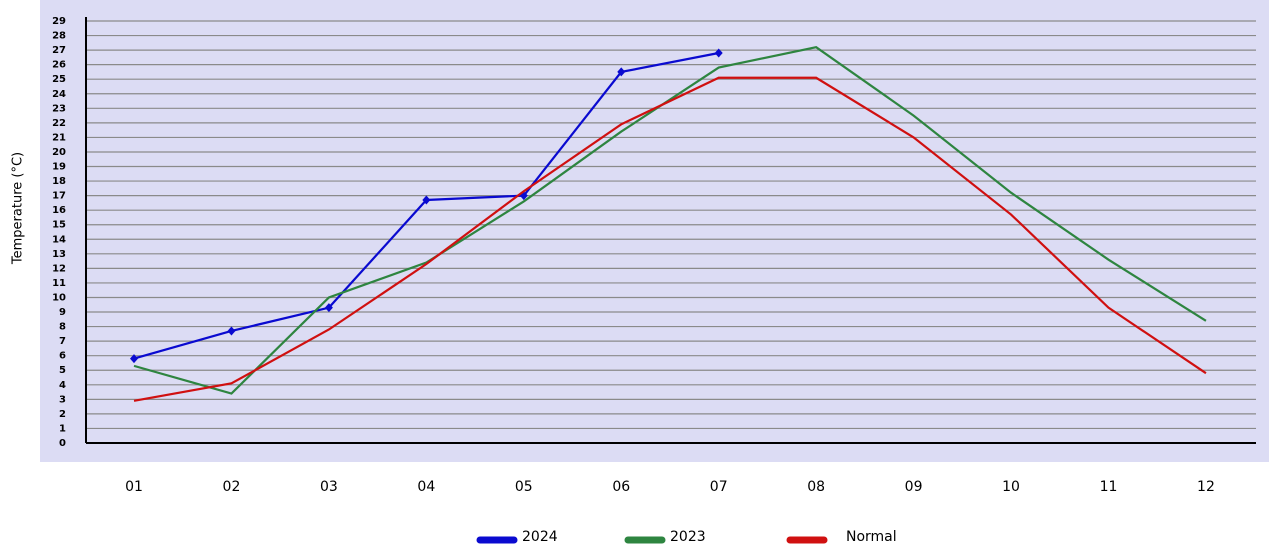 The height and width of the screenshot is (553, 1269). I want to click on y-tick-label: 2, so click(62, 414).